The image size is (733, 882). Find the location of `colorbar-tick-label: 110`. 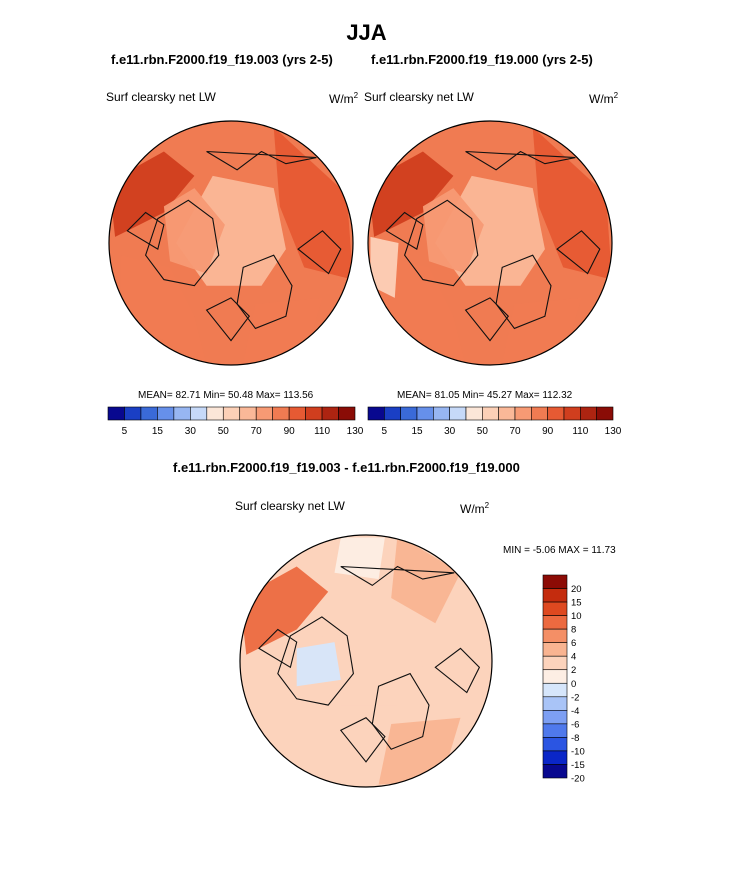

colorbar-tick-label: 110 is located at coordinates (322, 431).